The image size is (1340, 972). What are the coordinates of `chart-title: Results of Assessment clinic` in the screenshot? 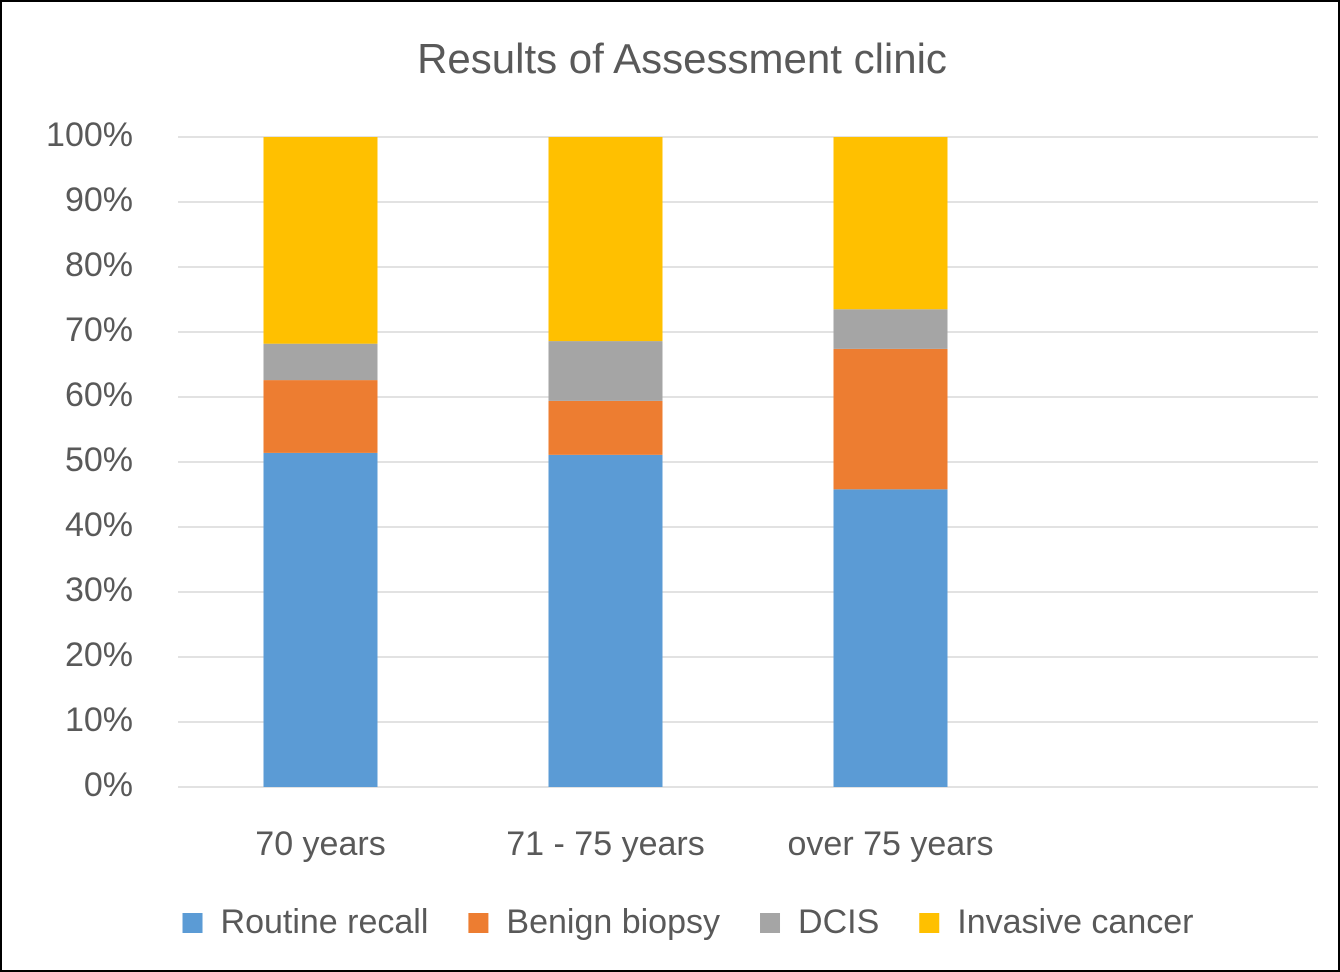 It's located at (682, 58).